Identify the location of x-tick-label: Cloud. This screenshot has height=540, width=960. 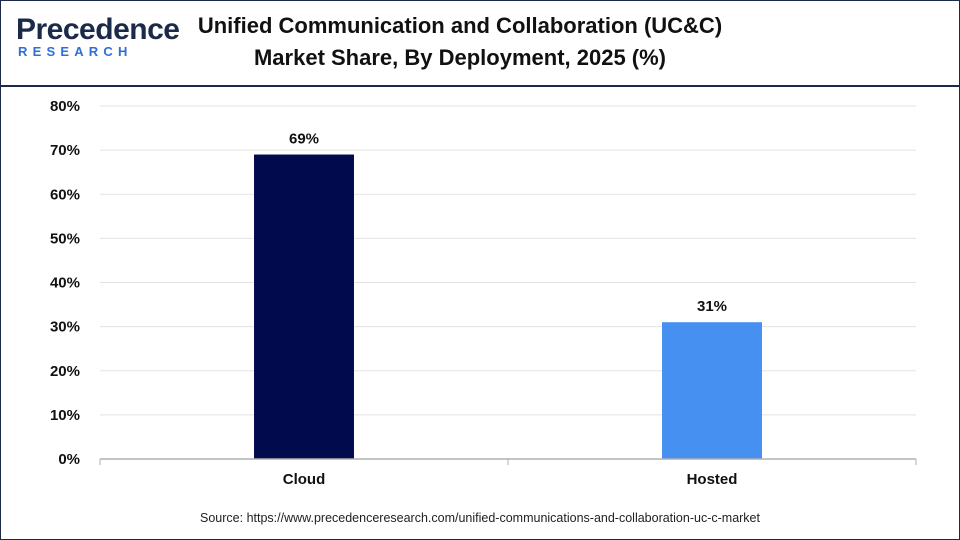
(304, 479).